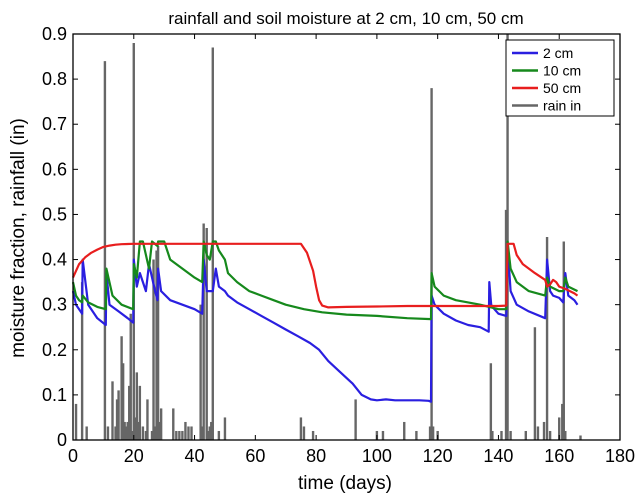 The height and width of the screenshot is (502, 636). I want to click on legend-label: 50 cm, so click(562, 88).